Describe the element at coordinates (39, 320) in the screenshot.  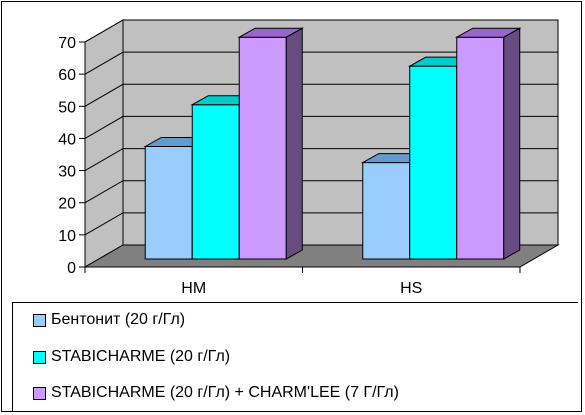
I see `legend-swatch-bentonite` at that location.